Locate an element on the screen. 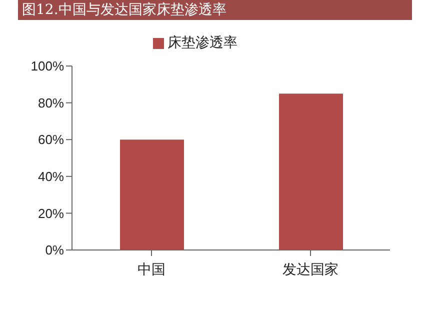 Image resolution: width=427 pixels, height=322 pixels. y-tick-label: 60% is located at coordinates (51, 140).